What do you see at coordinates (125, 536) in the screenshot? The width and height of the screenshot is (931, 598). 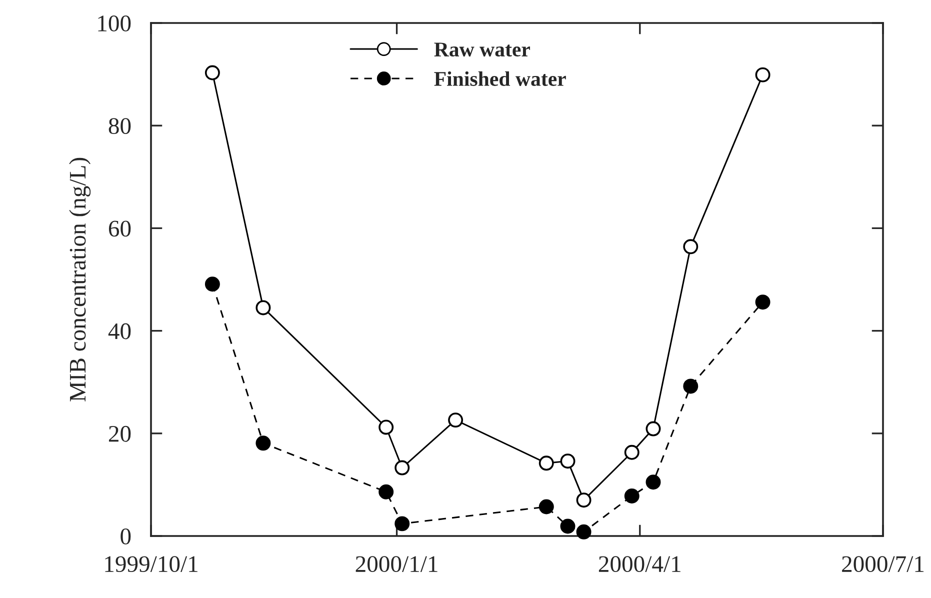 I see `y-tick-label: 0` at bounding box center [125, 536].